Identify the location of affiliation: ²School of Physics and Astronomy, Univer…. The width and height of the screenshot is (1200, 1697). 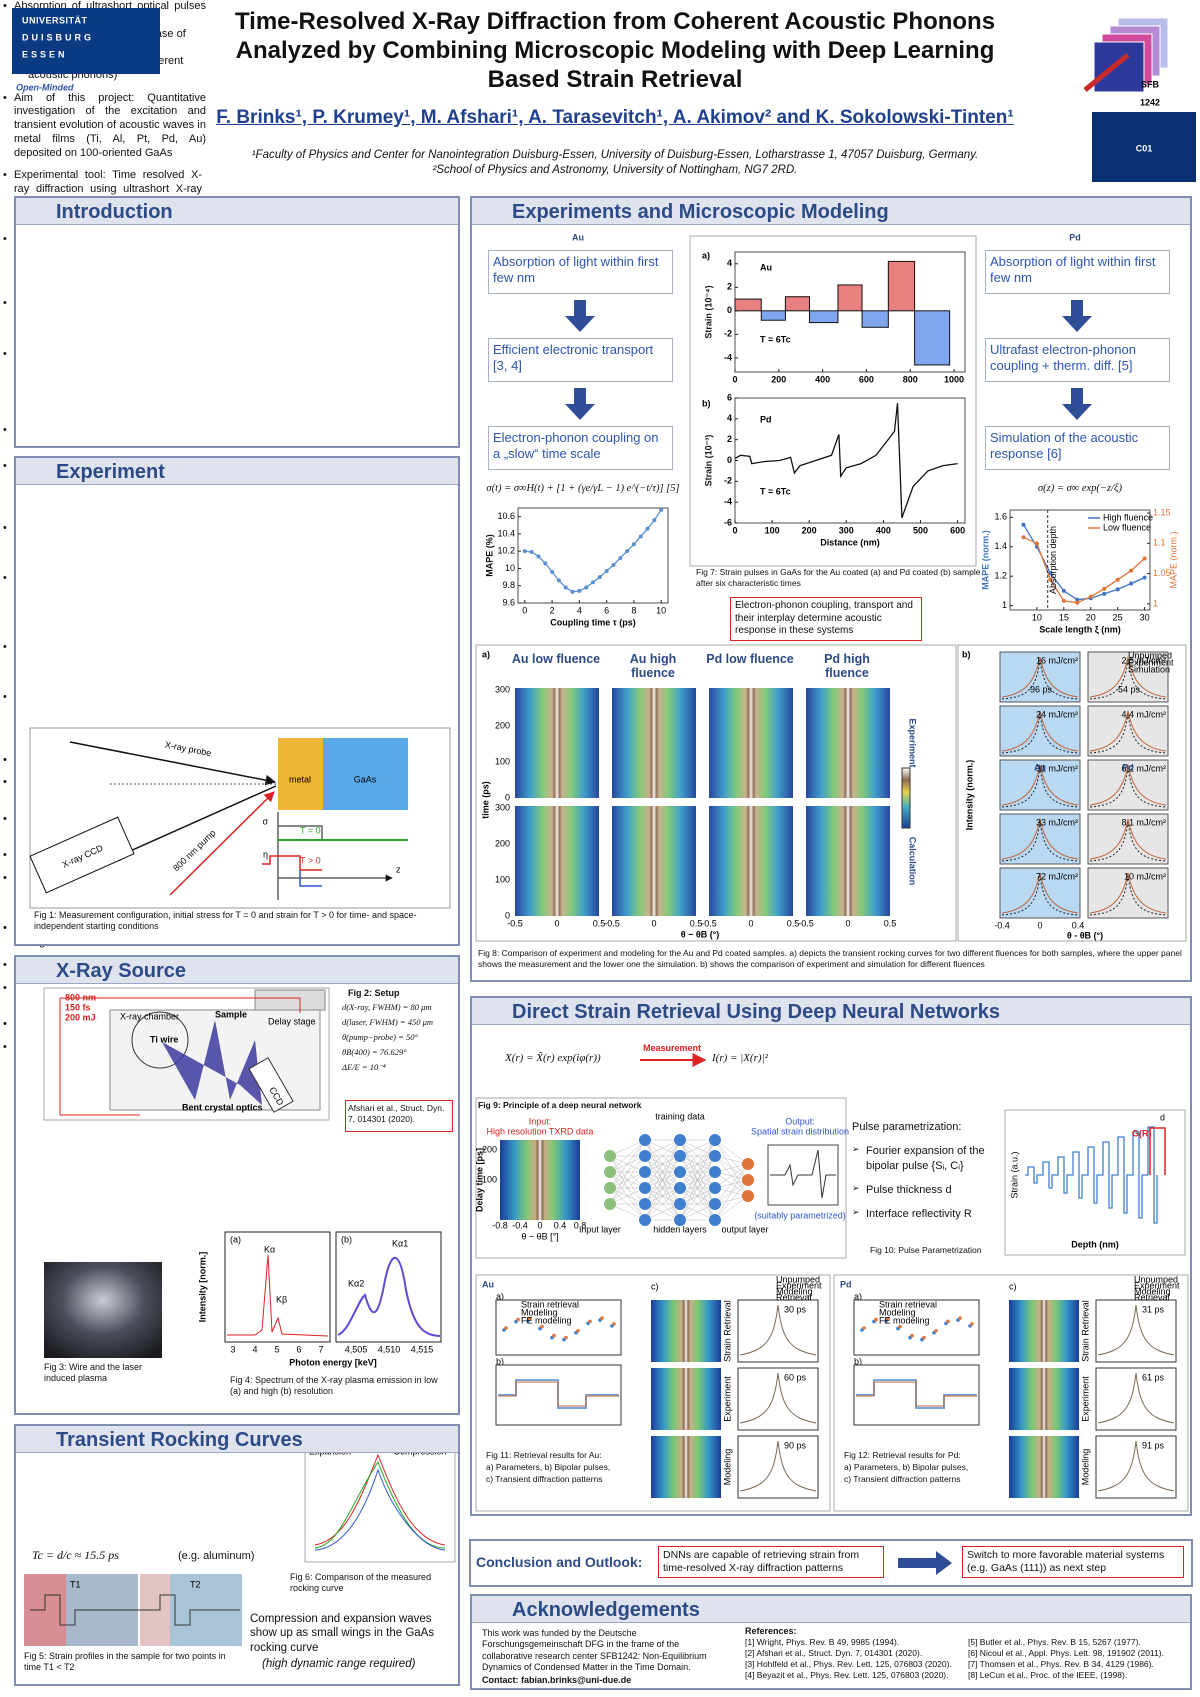
(615, 170).